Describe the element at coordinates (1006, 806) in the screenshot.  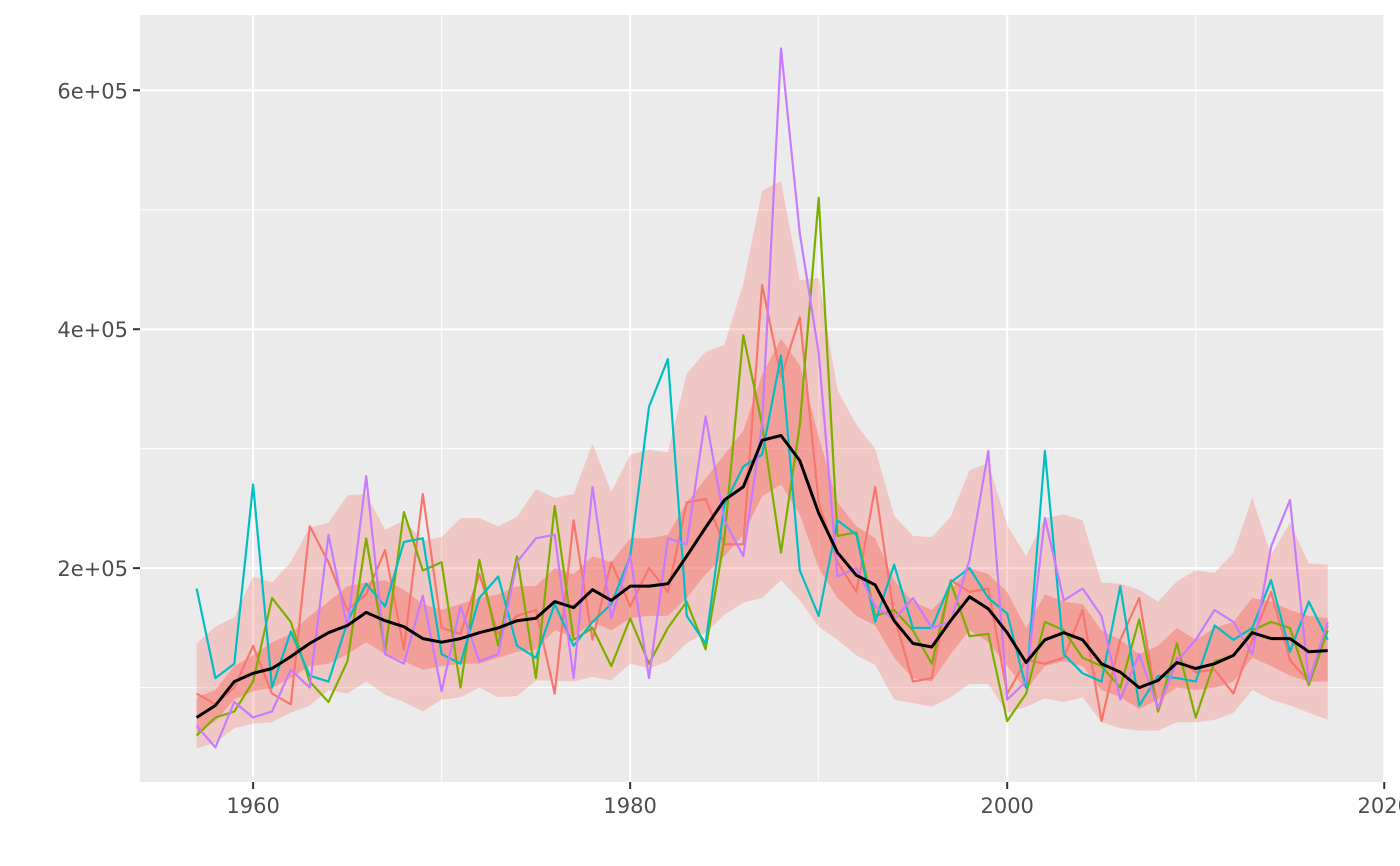
I see `x-tick-label: 2000` at that location.